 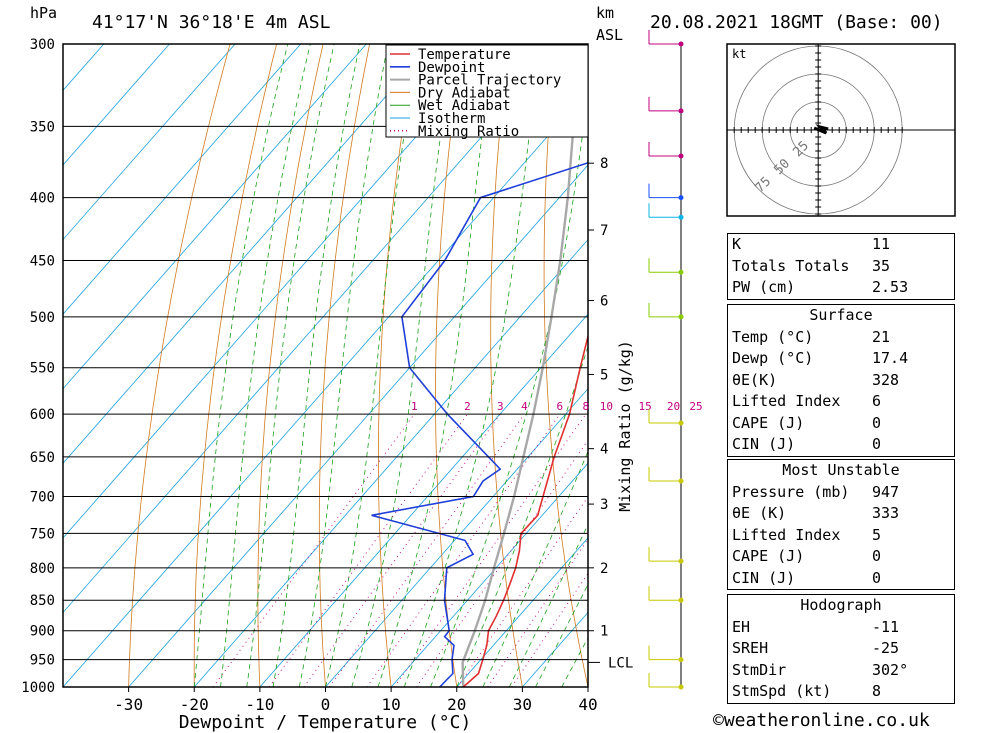 What do you see at coordinates (42, 601) in the screenshot?
I see `pressure-tick-label: 850` at bounding box center [42, 601].